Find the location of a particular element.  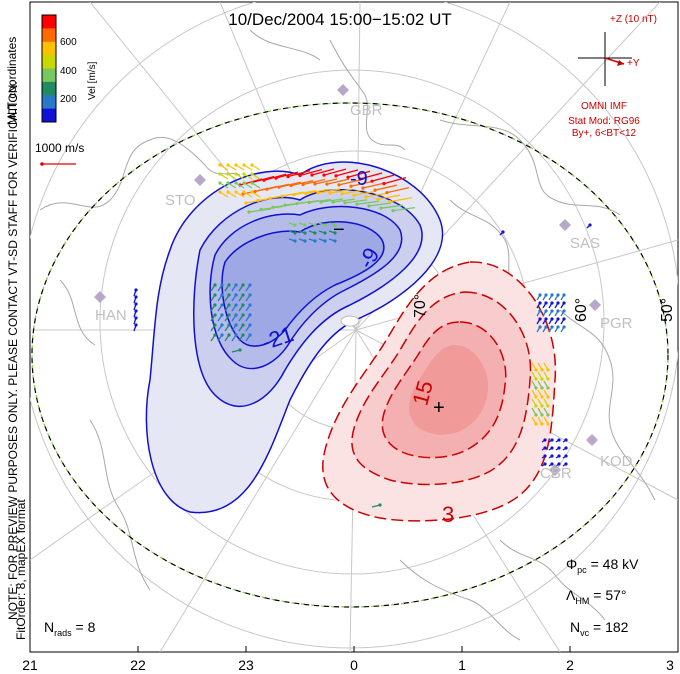

radar-label: GBR is located at coordinates (366, 110).